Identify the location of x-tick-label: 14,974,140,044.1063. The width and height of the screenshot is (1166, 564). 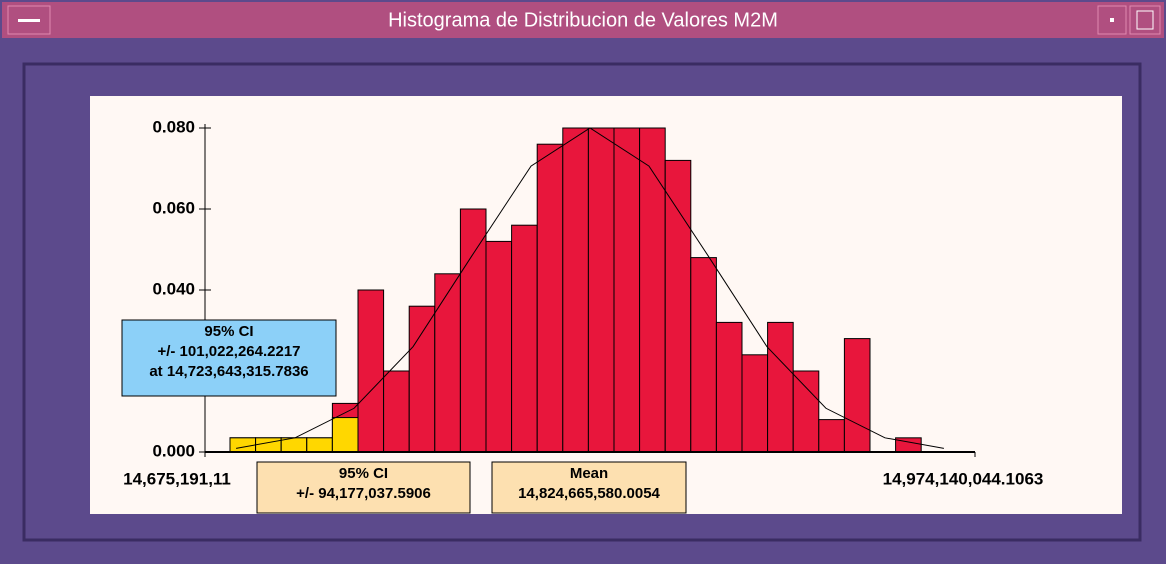
(963, 478).